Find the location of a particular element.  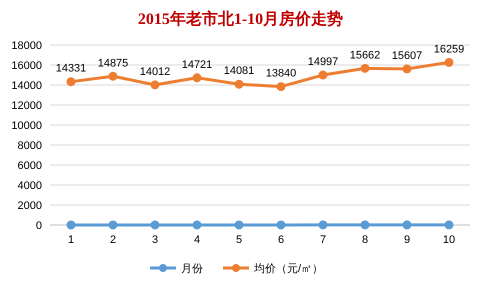

data-label: 15607 is located at coordinates (407, 56).